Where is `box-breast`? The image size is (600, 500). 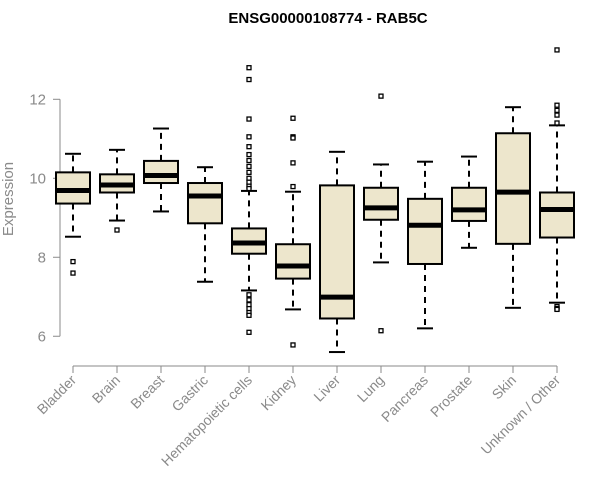
box-breast is located at coordinates (161, 170).